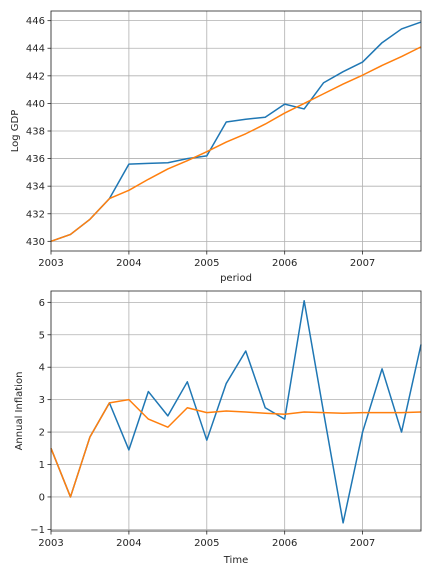 The height and width of the screenshot is (576, 432). Describe the element at coordinates (236, 278) in the screenshot. I see `chart-1-x-axis-label: period` at that location.